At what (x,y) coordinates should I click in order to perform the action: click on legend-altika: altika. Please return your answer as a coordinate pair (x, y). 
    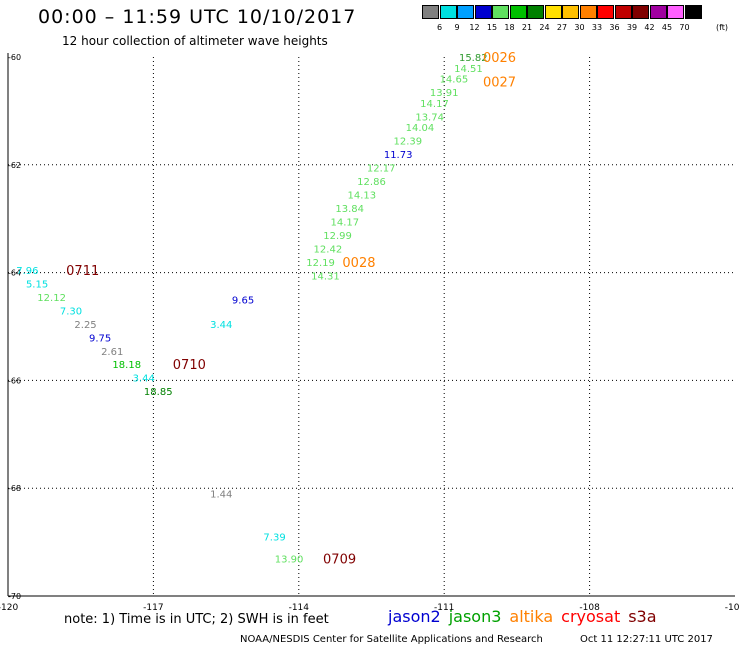
    Looking at the image, I should click on (531, 616).